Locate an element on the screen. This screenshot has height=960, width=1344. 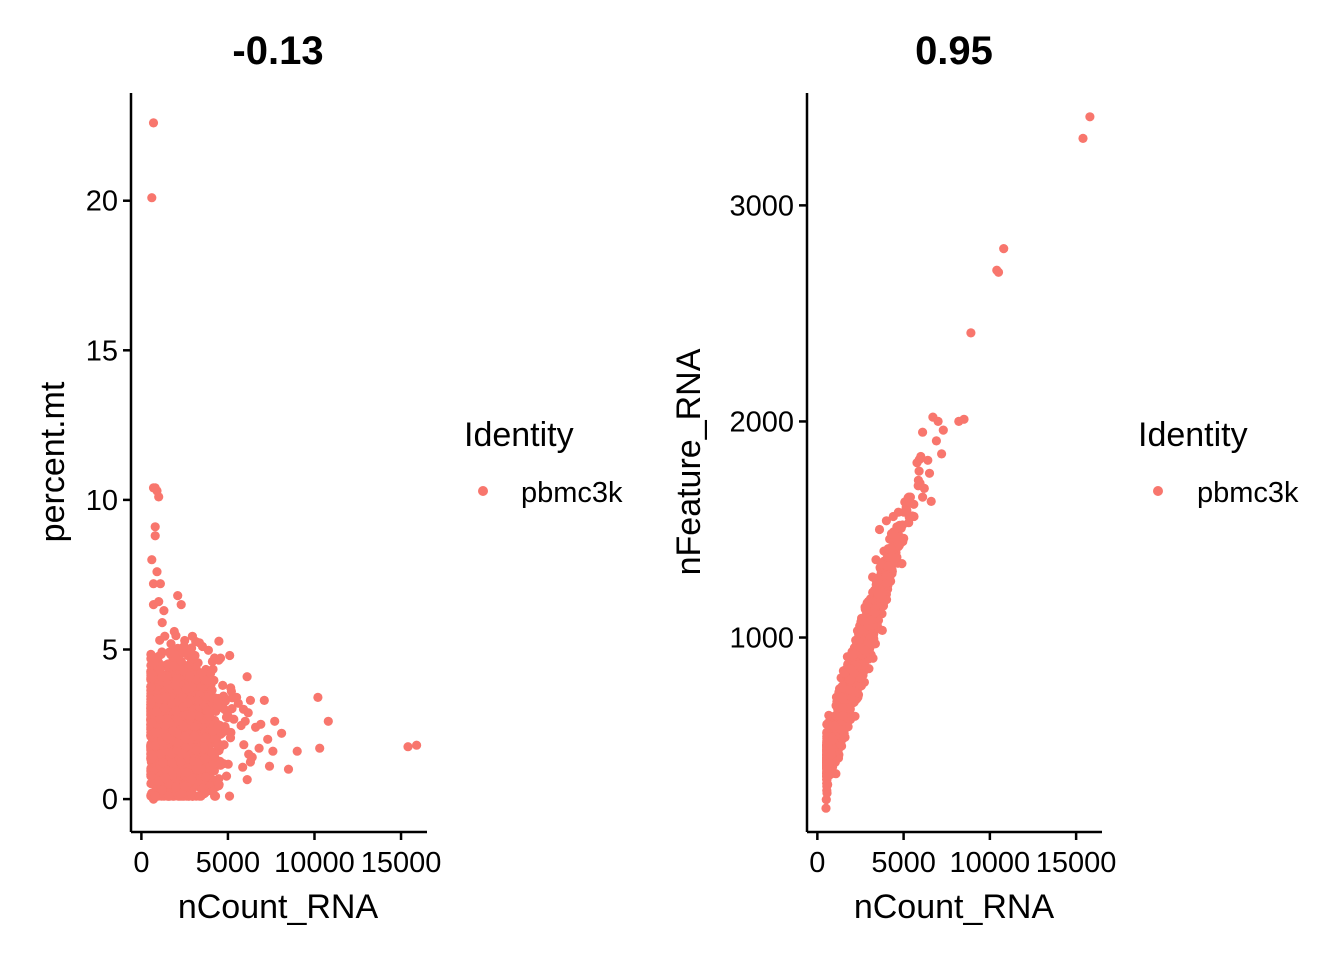
y-tick-label: 1000 is located at coordinates (761, 639).